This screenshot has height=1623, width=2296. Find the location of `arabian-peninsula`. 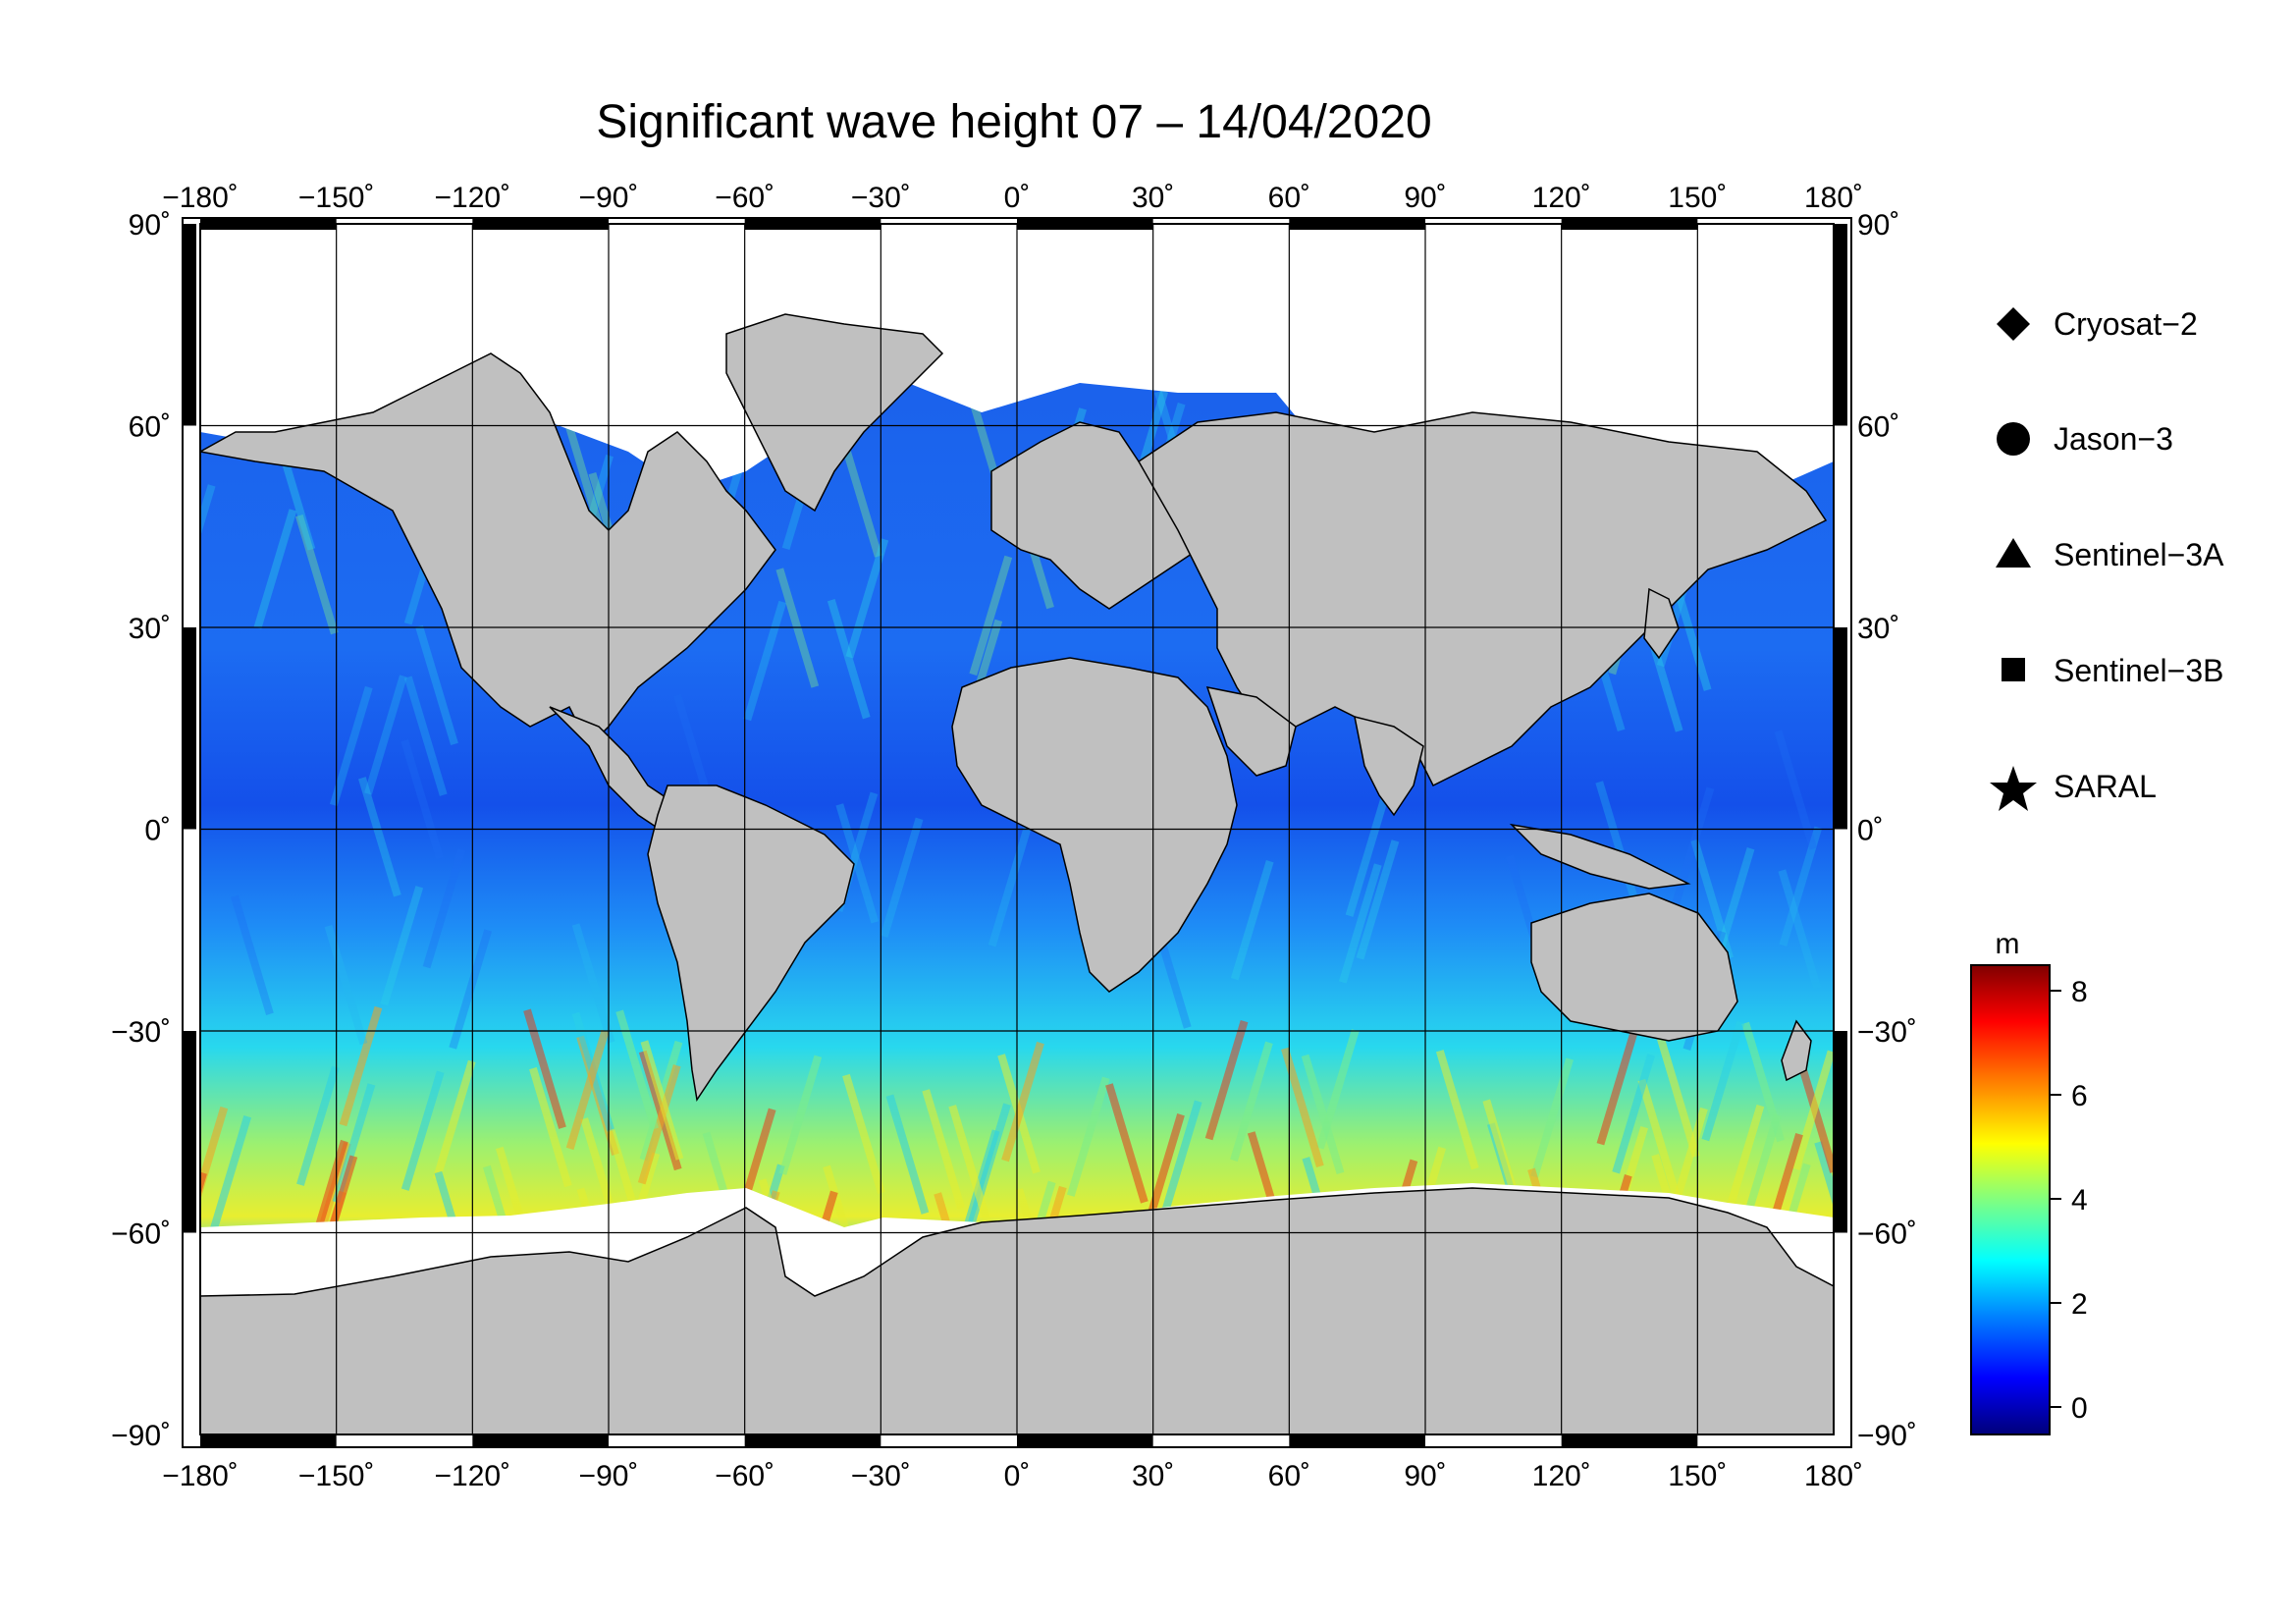

arabian-peninsula is located at coordinates (1251, 731).